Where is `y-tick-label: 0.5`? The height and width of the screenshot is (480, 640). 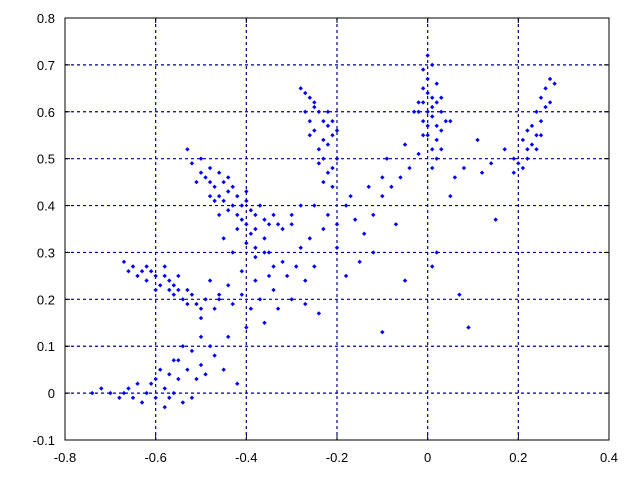 y-tick-label: 0.5 is located at coordinates (46, 159).